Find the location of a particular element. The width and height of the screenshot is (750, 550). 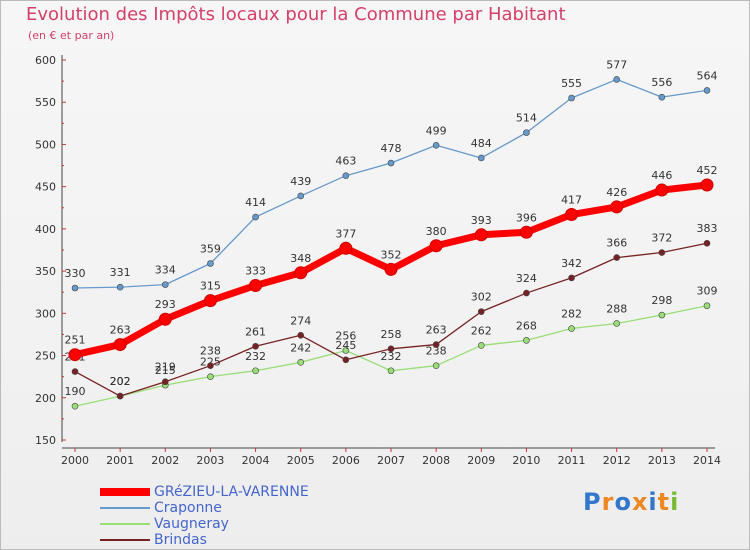

data-label: 564 is located at coordinates (707, 75).